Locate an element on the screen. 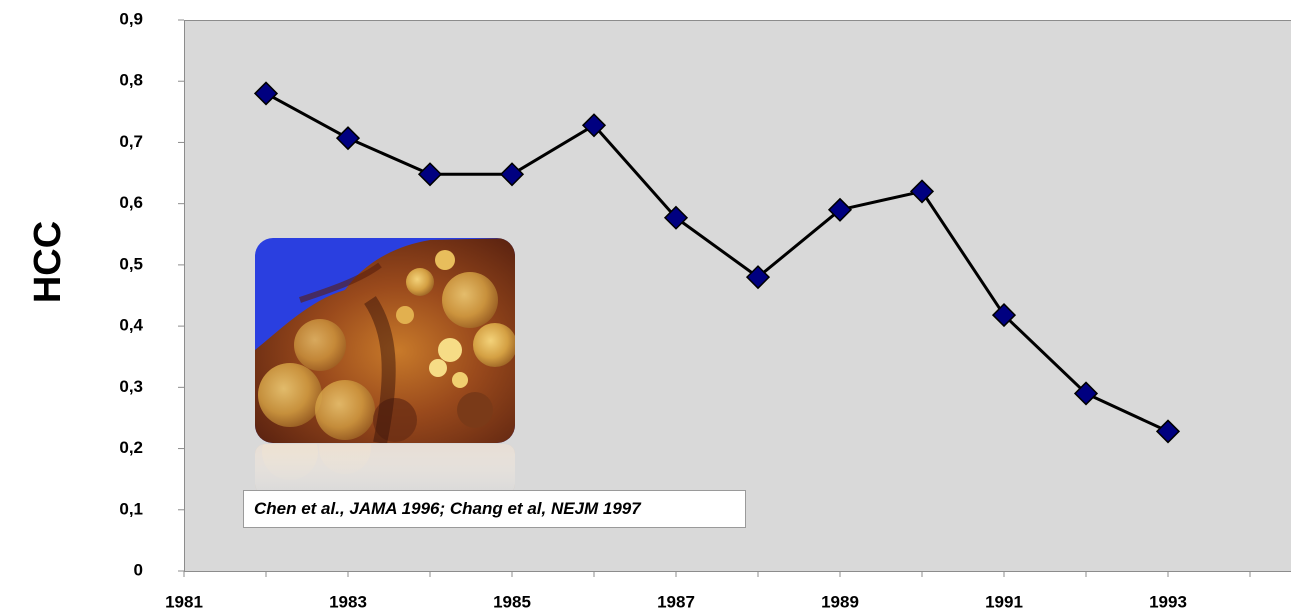  x-axis-tick-labels: 1981 1983 1985 1987 1989 1991 1993 is located at coordinates (676, 601).